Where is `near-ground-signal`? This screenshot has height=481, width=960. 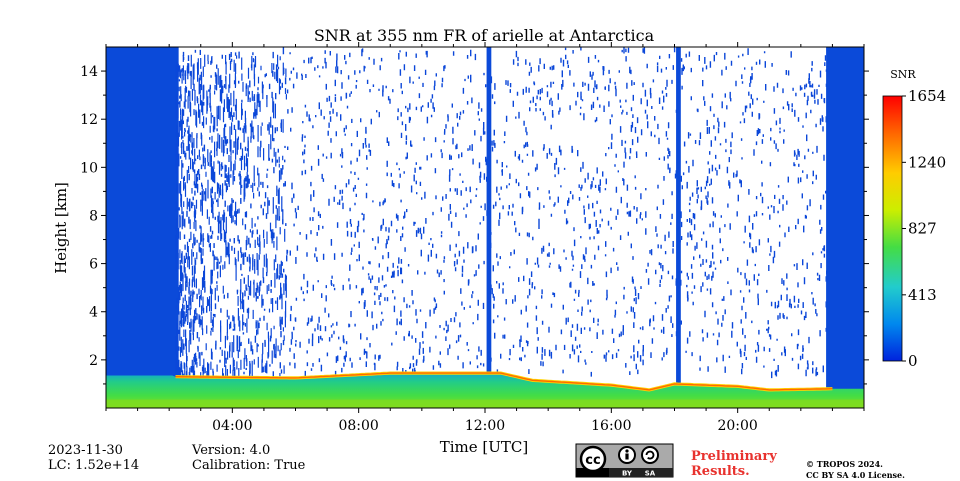 near-ground-signal is located at coordinates (485, 403).